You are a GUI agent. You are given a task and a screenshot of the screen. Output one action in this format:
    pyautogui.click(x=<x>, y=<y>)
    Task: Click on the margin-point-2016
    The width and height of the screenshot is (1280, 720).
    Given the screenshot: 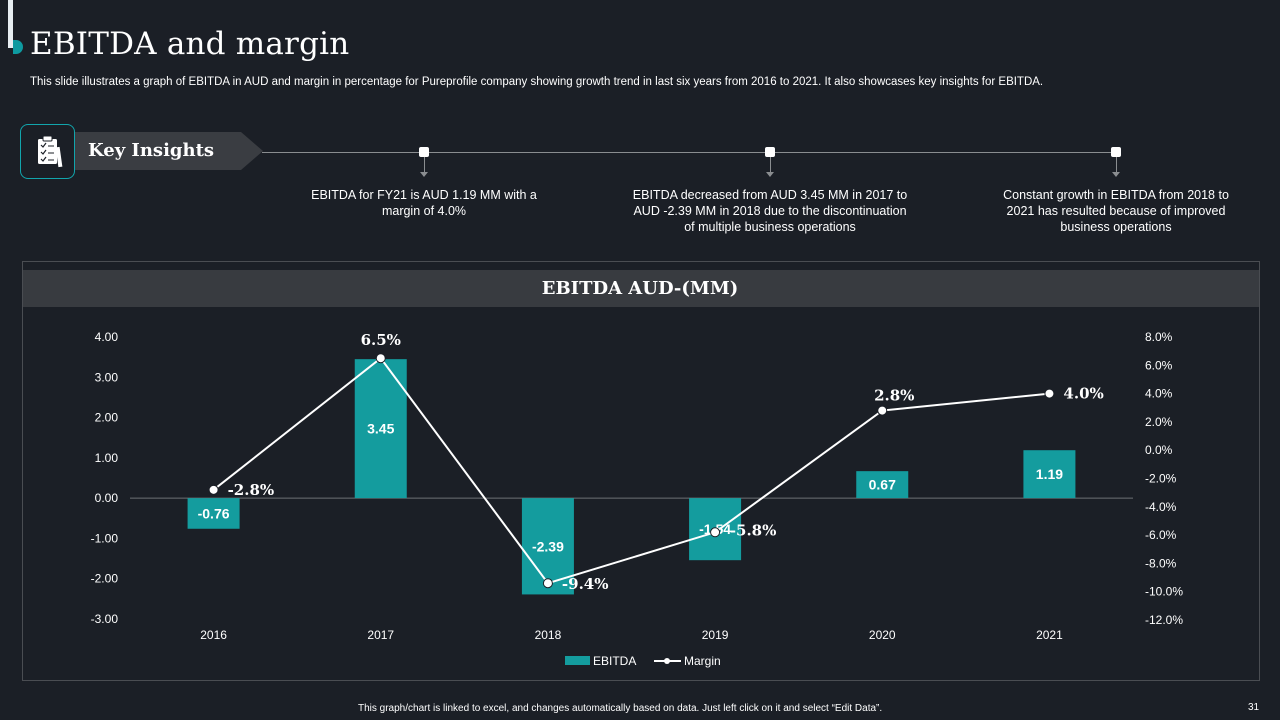 What is the action you would take?
    pyautogui.click(x=213, y=489)
    